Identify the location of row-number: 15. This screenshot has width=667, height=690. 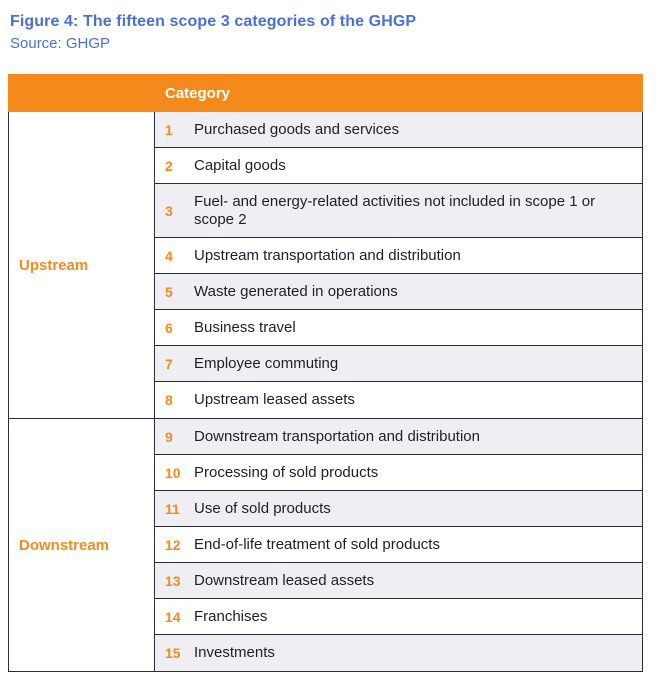
(173, 653).